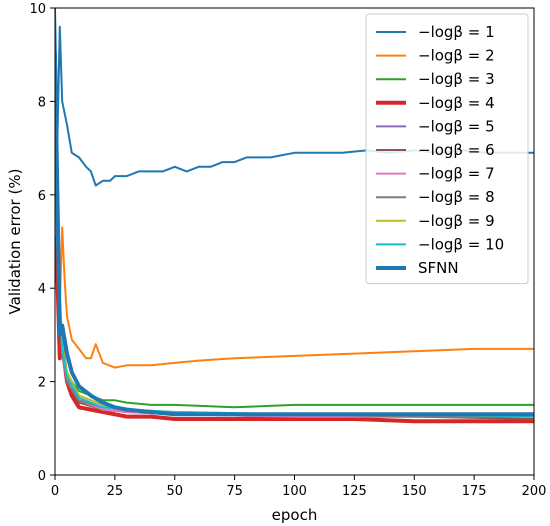  I want to click on x-tick-label: 0, so click(55, 491).